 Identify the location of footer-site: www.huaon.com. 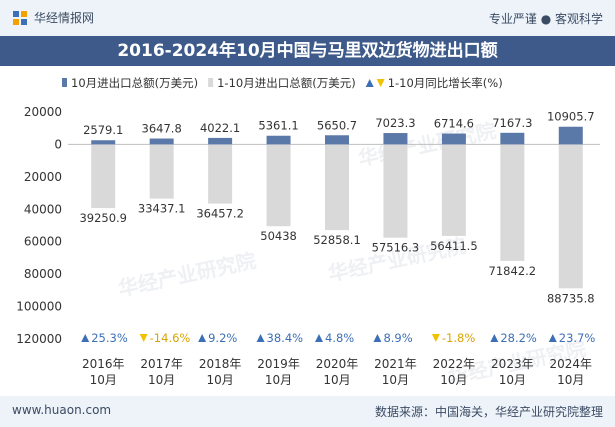
(62, 410).